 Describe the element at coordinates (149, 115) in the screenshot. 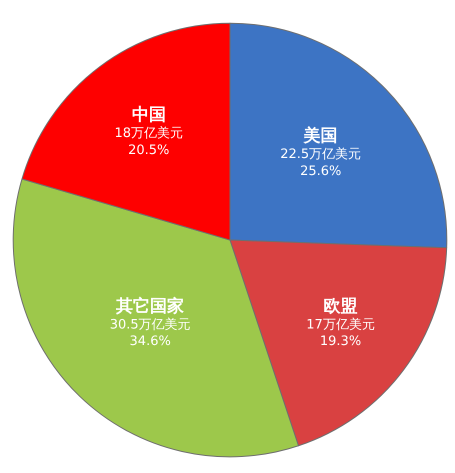

I see `slice-label: 中国` at that location.